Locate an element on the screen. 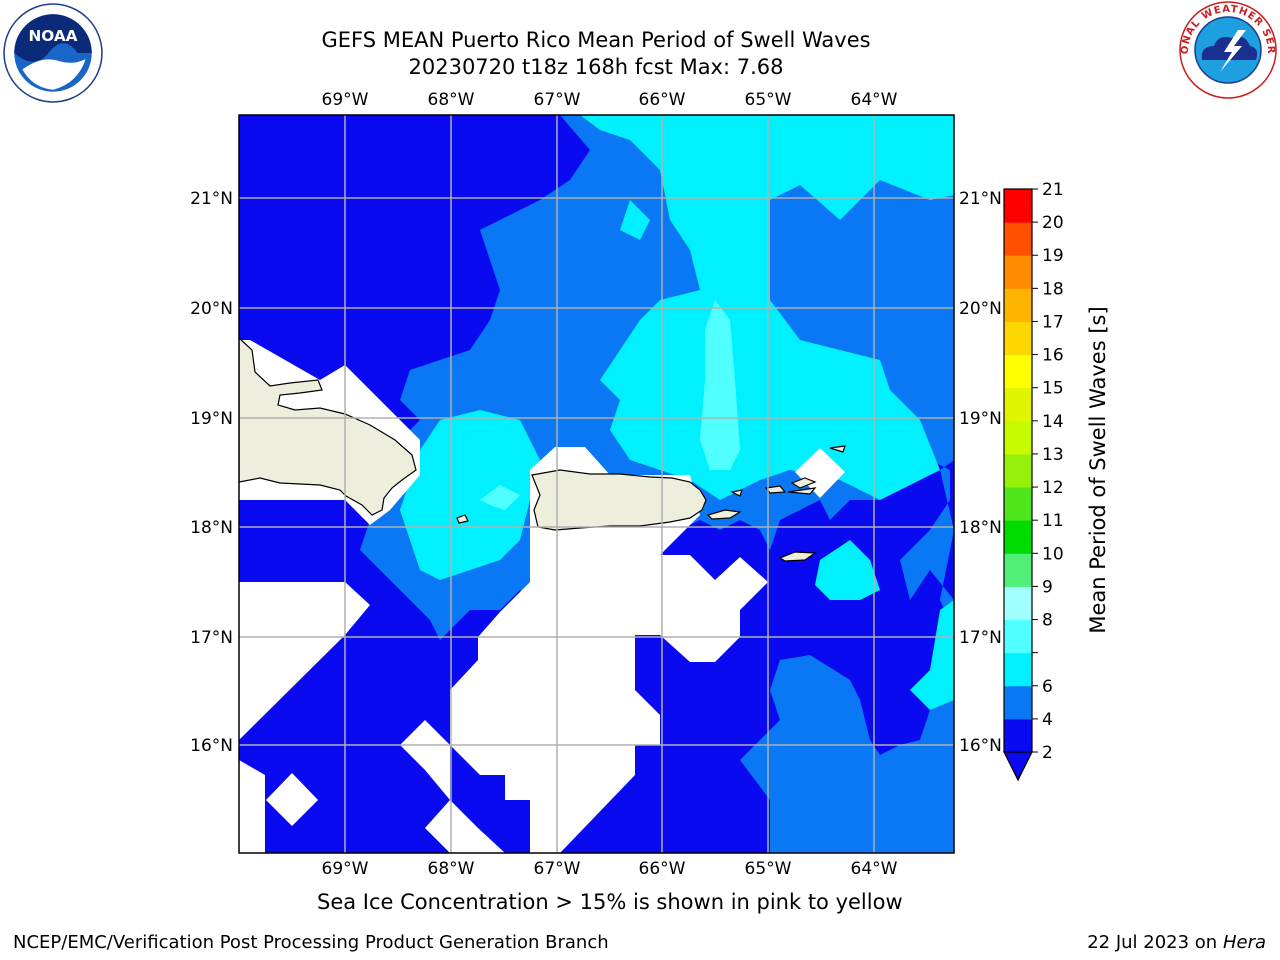 The height and width of the screenshot is (960, 1280). footer-date: 22 Jul 2023 on Hera is located at coordinates (1176, 942).